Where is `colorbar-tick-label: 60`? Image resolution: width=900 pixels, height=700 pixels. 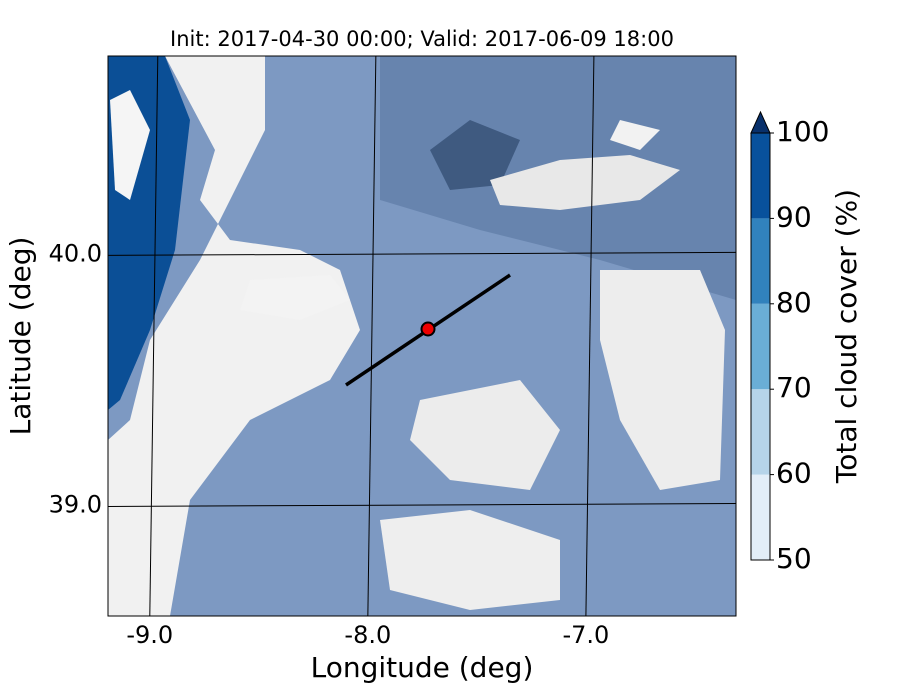
colorbar-tick-label: 60 is located at coordinates (794, 473).